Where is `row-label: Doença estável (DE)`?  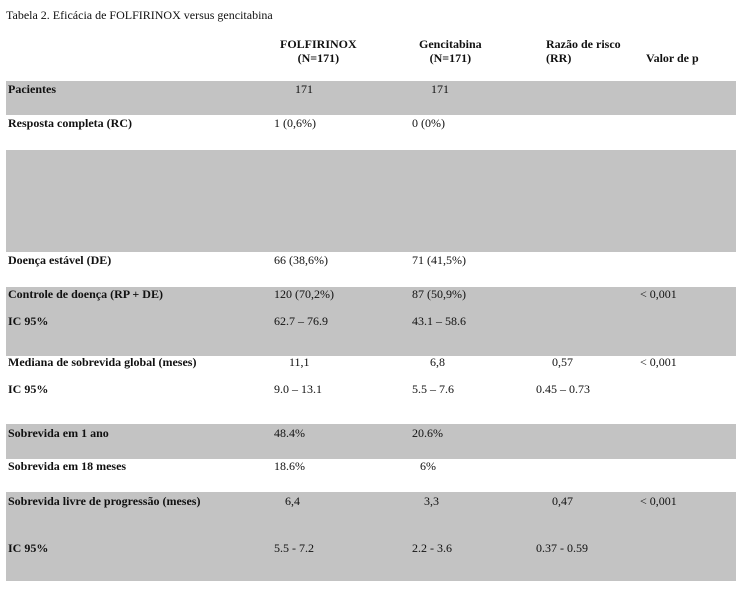
row-label: Doença estável (DE) is located at coordinates (60, 260).